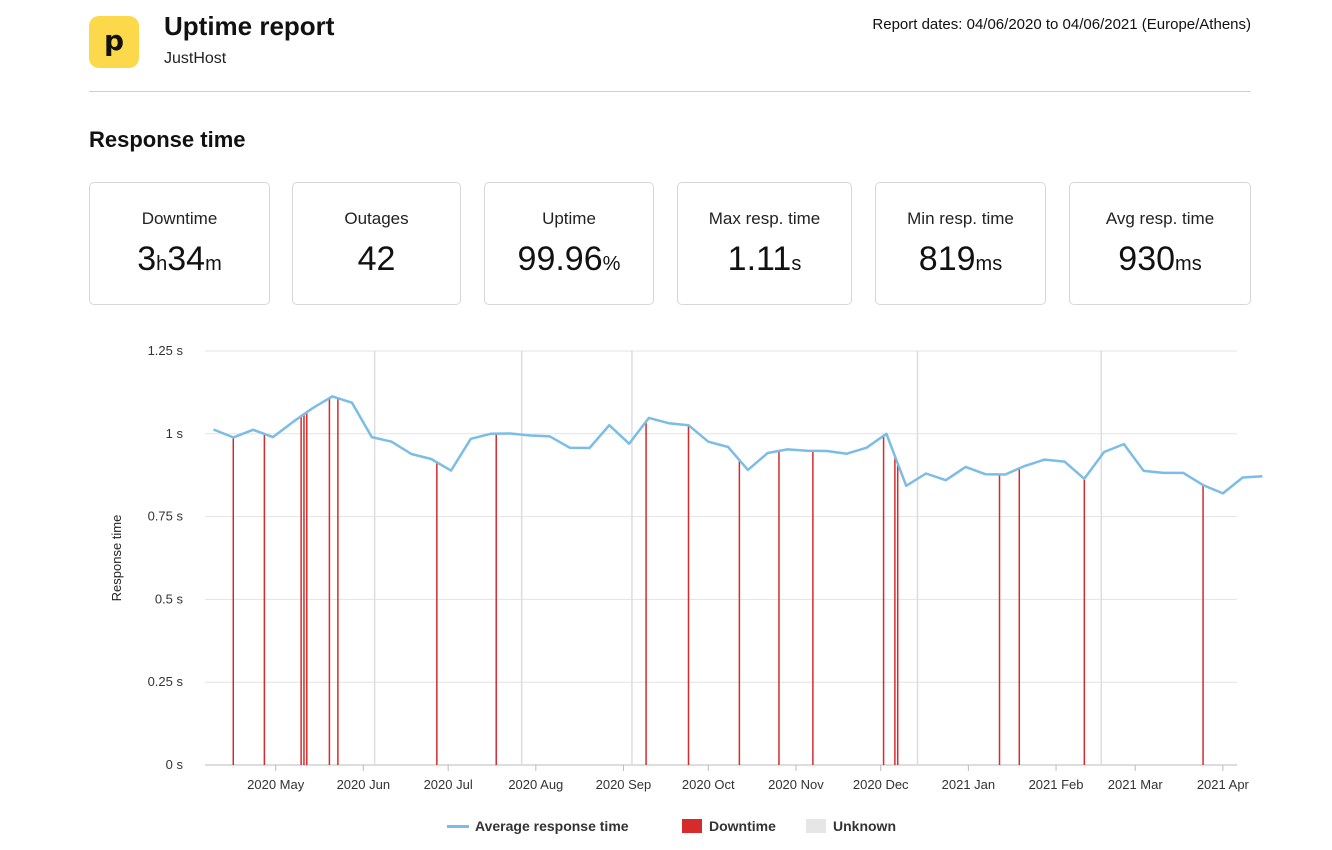  Describe the element at coordinates (796, 264) in the screenshot. I see `stat-unit: s` at that location.